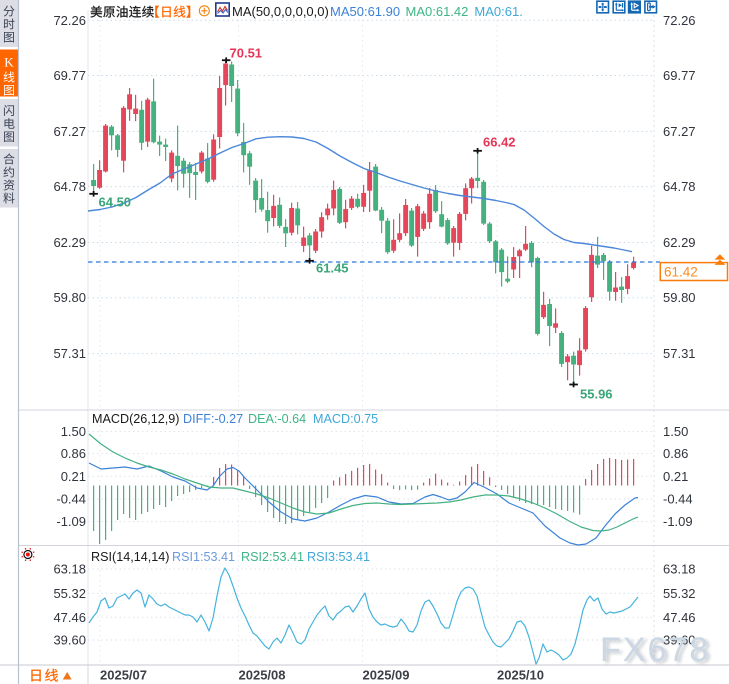 The image size is (729, 684). Describe the element at coordinates (136, 419) in the screenshot. I see `svg-text: MACD(26,12,9)` at that location.